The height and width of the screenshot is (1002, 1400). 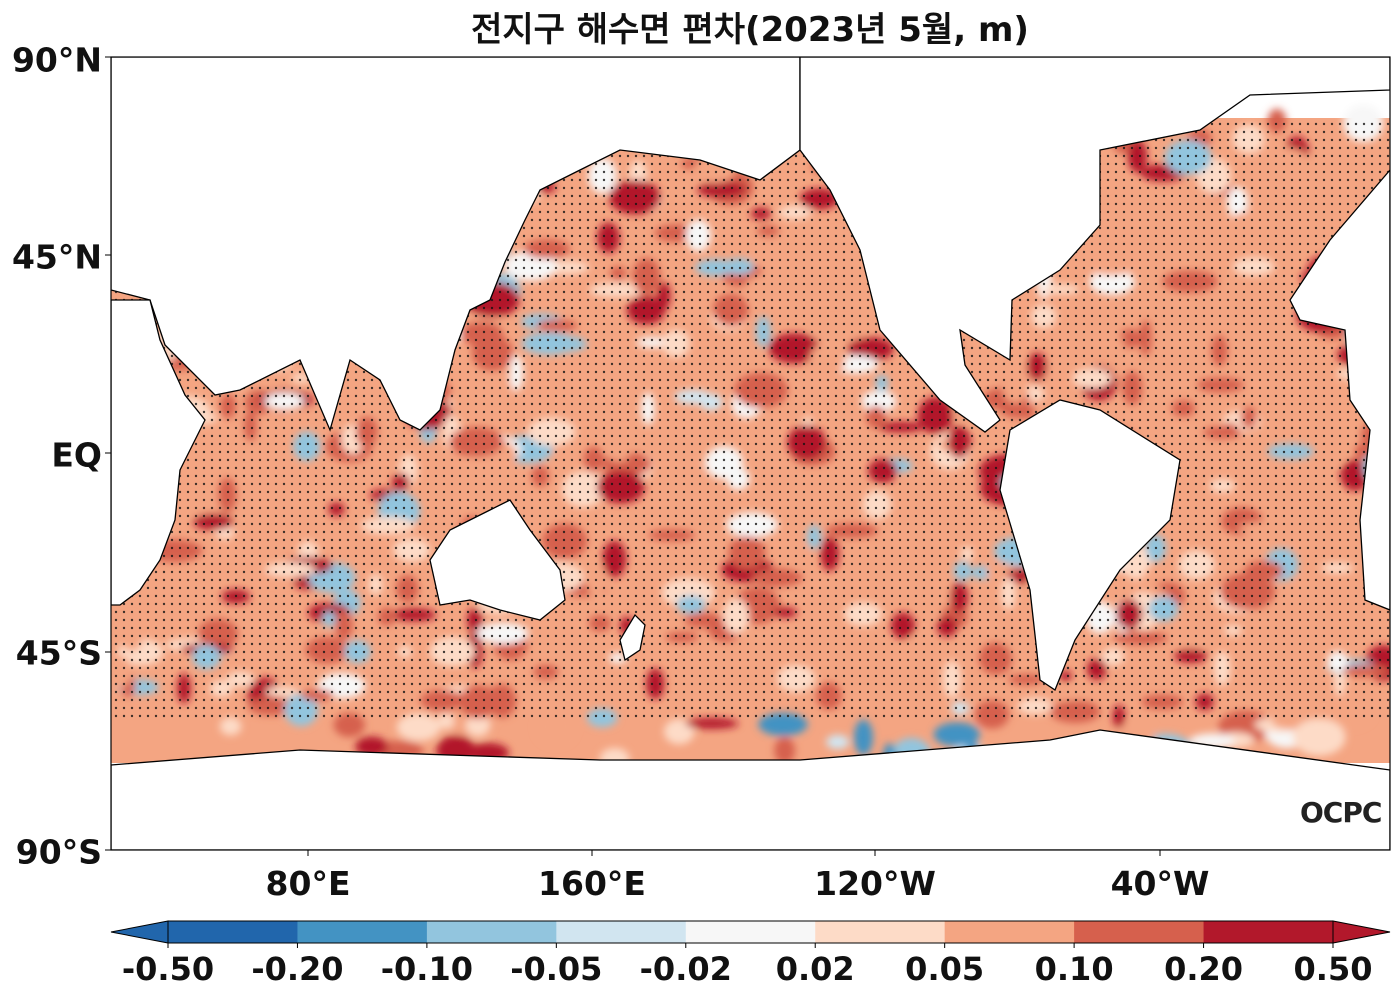 I want to click on colorbar-tick-label: -0.05, so click(x=556, y=969).